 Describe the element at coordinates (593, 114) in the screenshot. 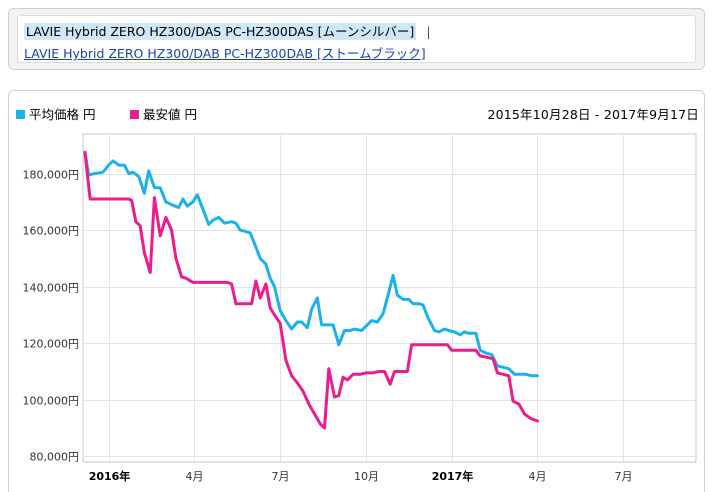

I see `date-range: 2015年10月28日 - 2017年9月17日` at that location.